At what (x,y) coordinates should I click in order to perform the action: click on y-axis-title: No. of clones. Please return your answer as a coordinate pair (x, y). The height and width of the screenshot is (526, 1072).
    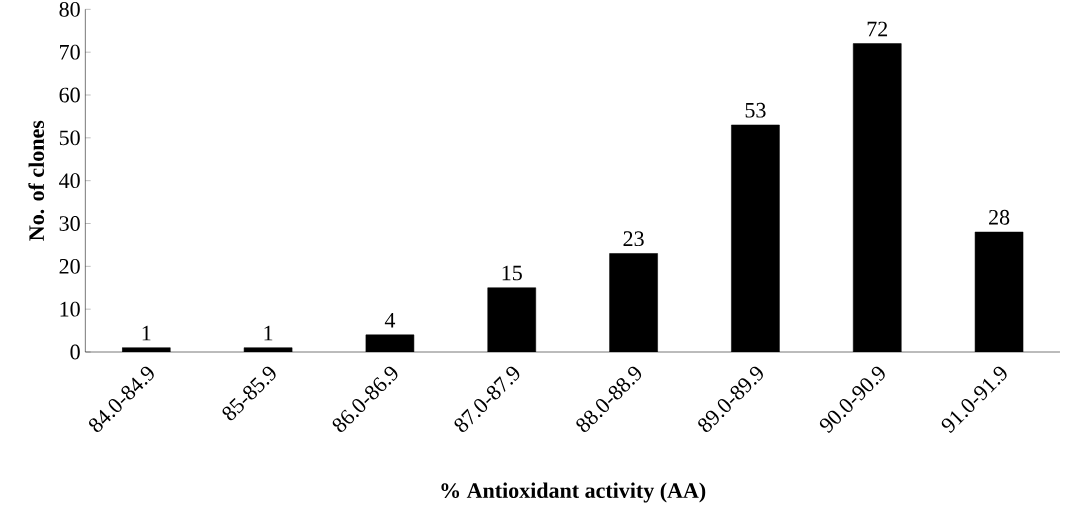
    Looking at the image, I should click on (36, 180).